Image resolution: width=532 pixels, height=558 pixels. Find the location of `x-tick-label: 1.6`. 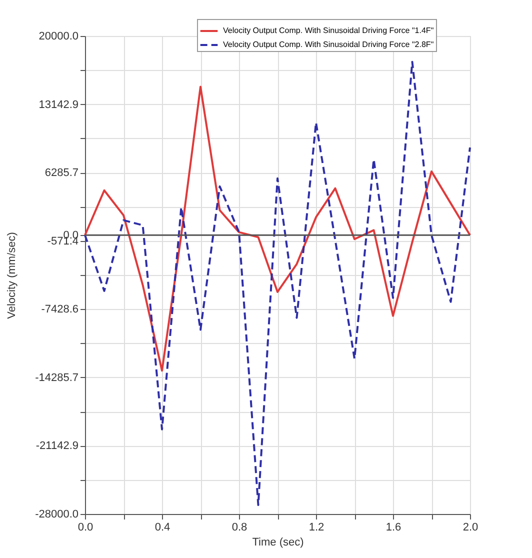

x-tick-label: 1.6 is located at coordinates (394, 528).